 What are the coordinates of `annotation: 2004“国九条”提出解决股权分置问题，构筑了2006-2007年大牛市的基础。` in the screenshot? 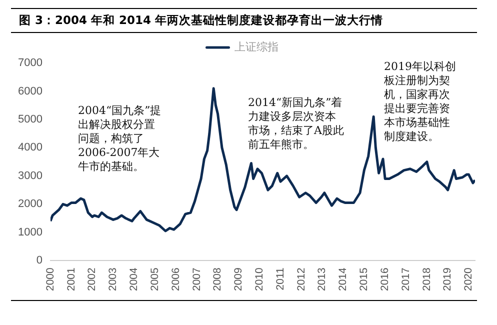 It's located at (120, 139).